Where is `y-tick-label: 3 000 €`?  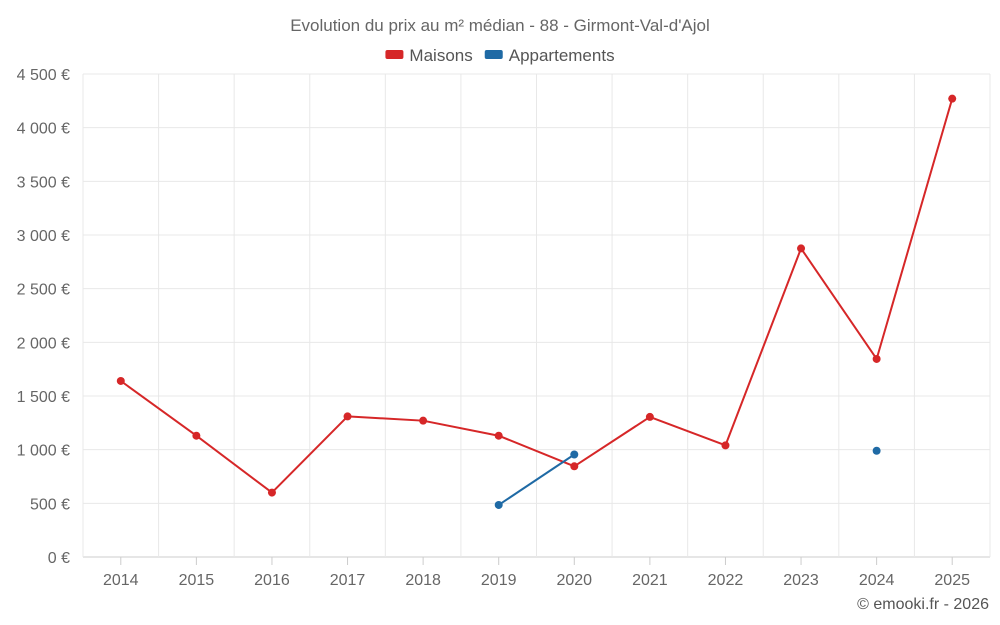
y-tick-label: 3 000 € is located at coordinates (43, 236).